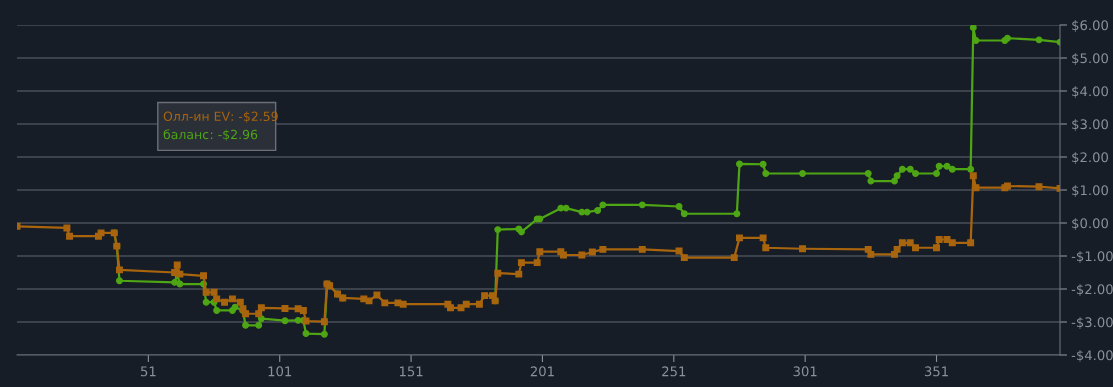 The image size is (1113, 387). Describe the element at coordinates (674, 371) in the screenshot. I see `x-tick-label: 251` at that location.